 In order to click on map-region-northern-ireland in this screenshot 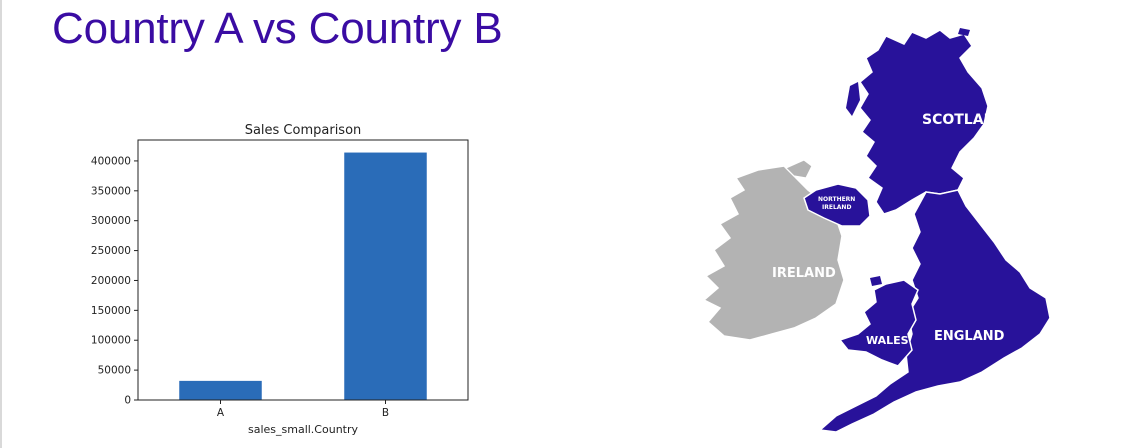, I will do `click(837, 205)`.